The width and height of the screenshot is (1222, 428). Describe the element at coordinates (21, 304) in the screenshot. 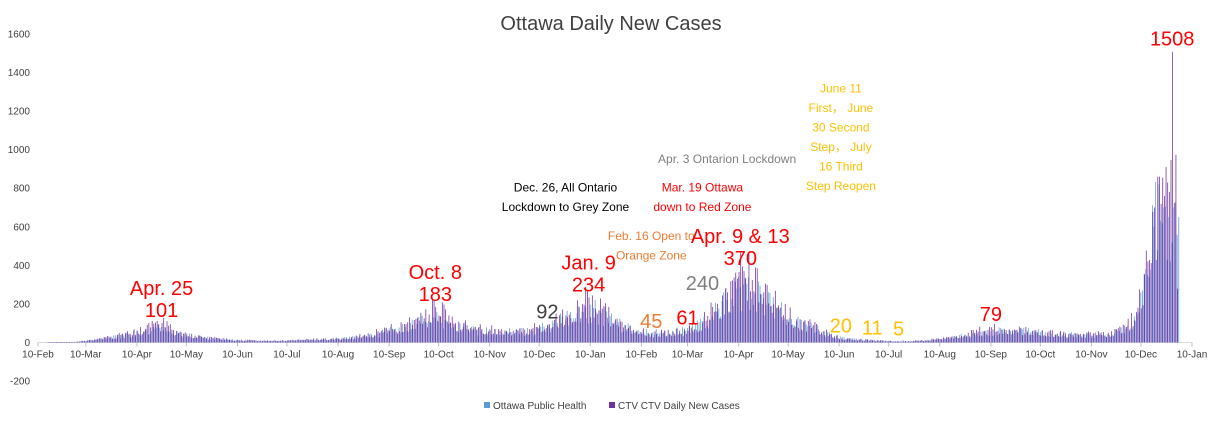

I see `y-tick-label: 200` at that location.